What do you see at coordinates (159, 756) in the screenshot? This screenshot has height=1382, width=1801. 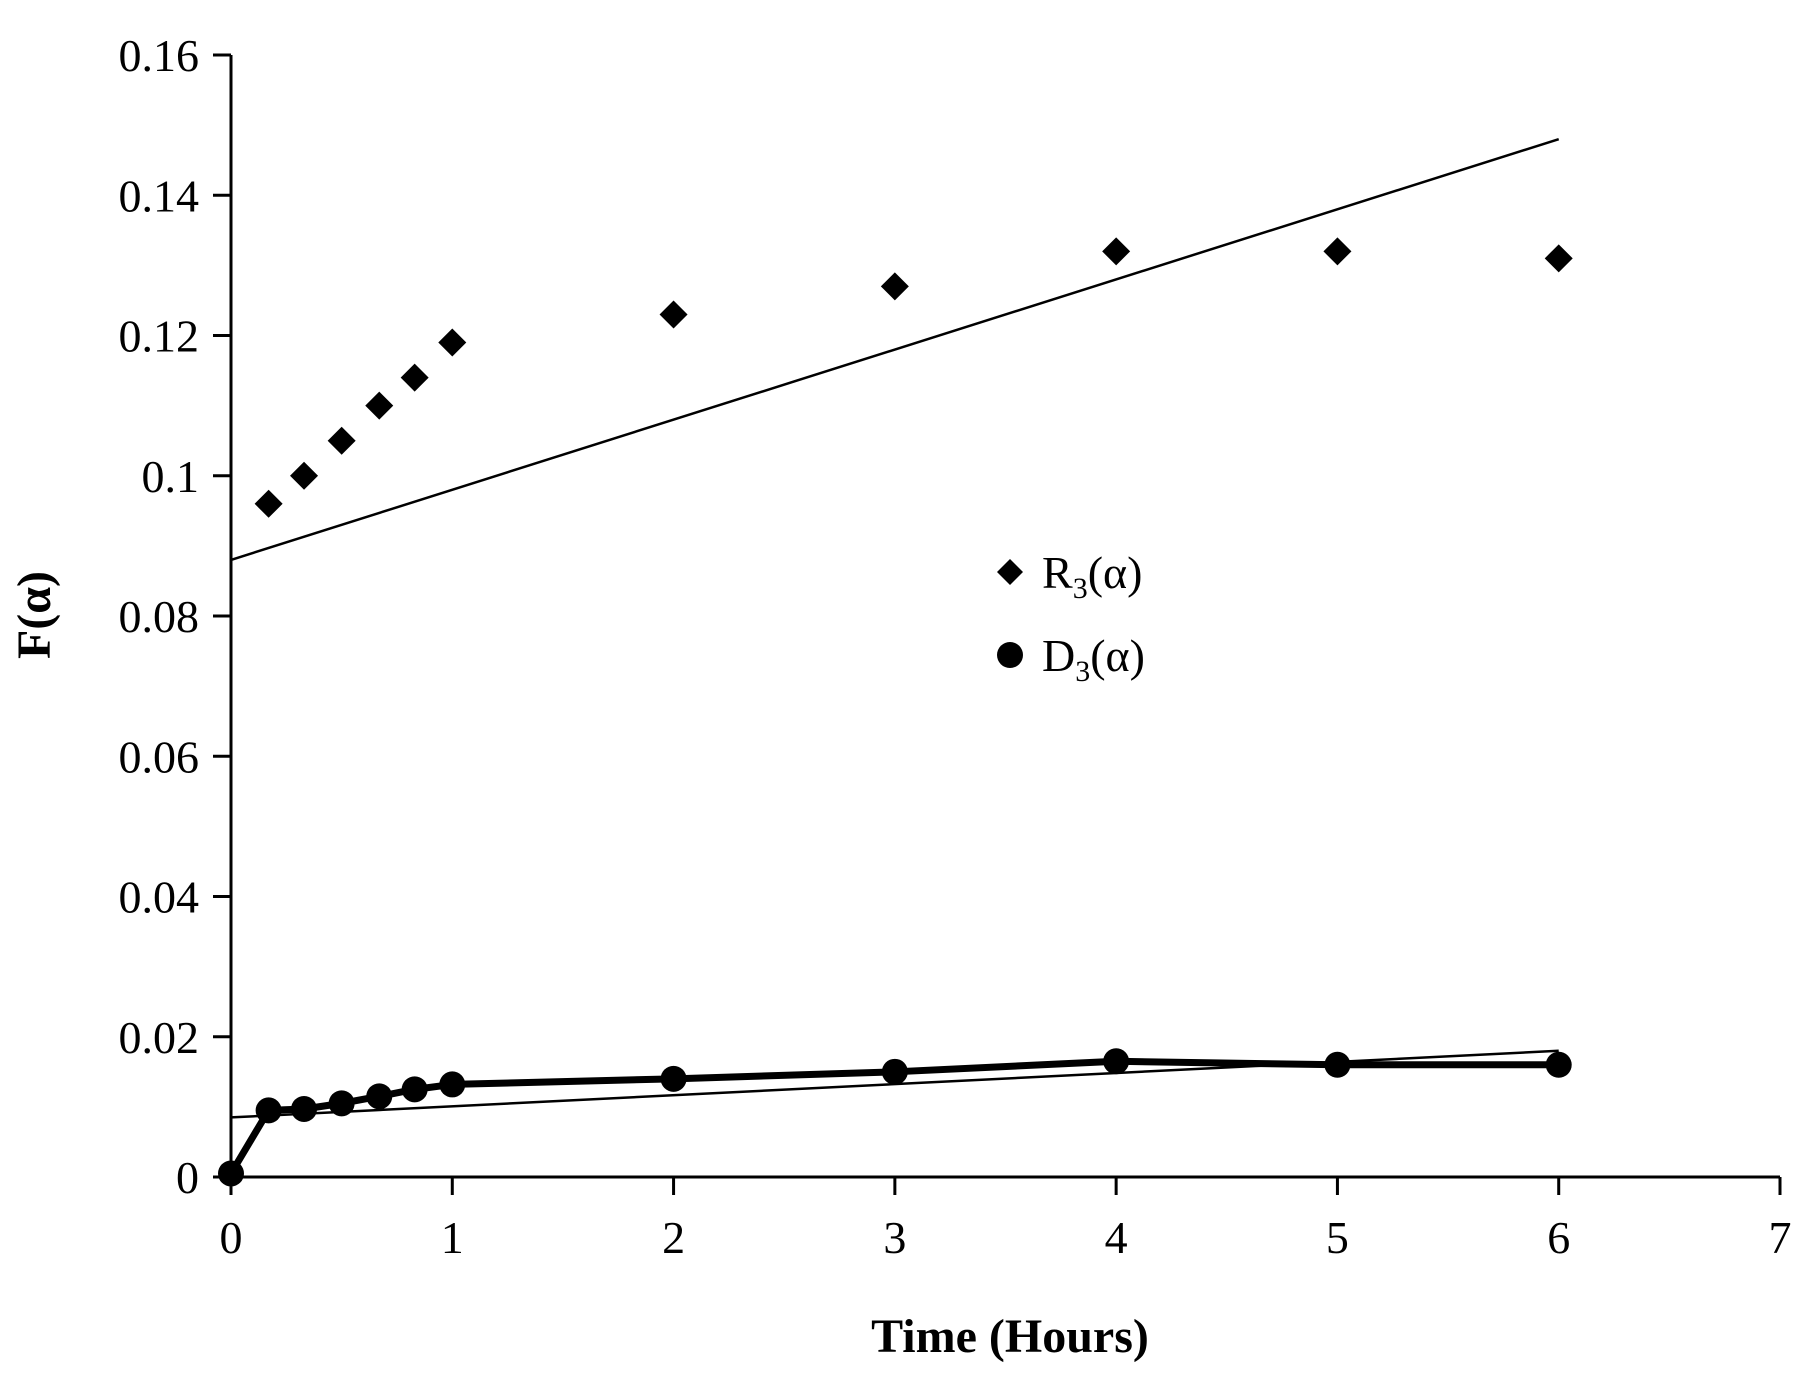 I see `y-tick-label: 0.06` at bounding box center [159, 756].